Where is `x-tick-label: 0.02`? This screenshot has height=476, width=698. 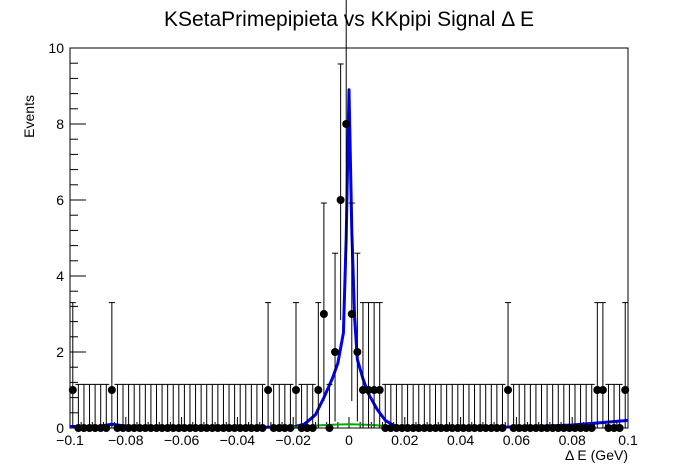
x-tick-label: 0.02 is located at coordinates (404, 440).